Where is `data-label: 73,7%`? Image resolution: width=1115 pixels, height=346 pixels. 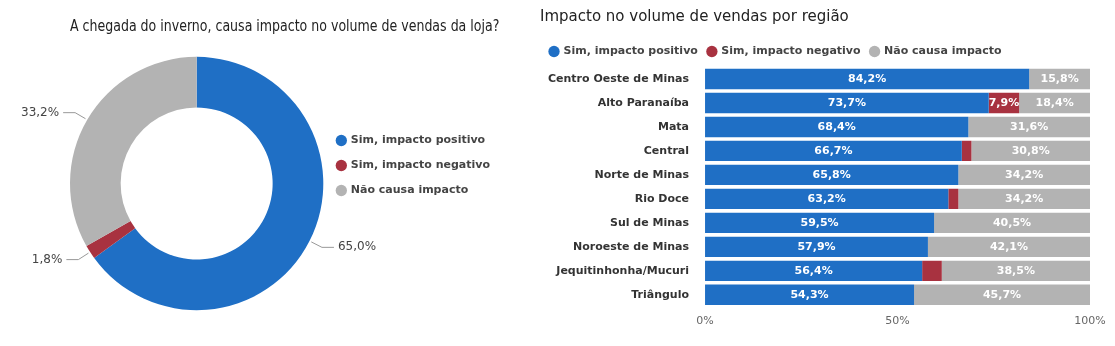 data-label: 73,7% is located at coordinates (846, 102).